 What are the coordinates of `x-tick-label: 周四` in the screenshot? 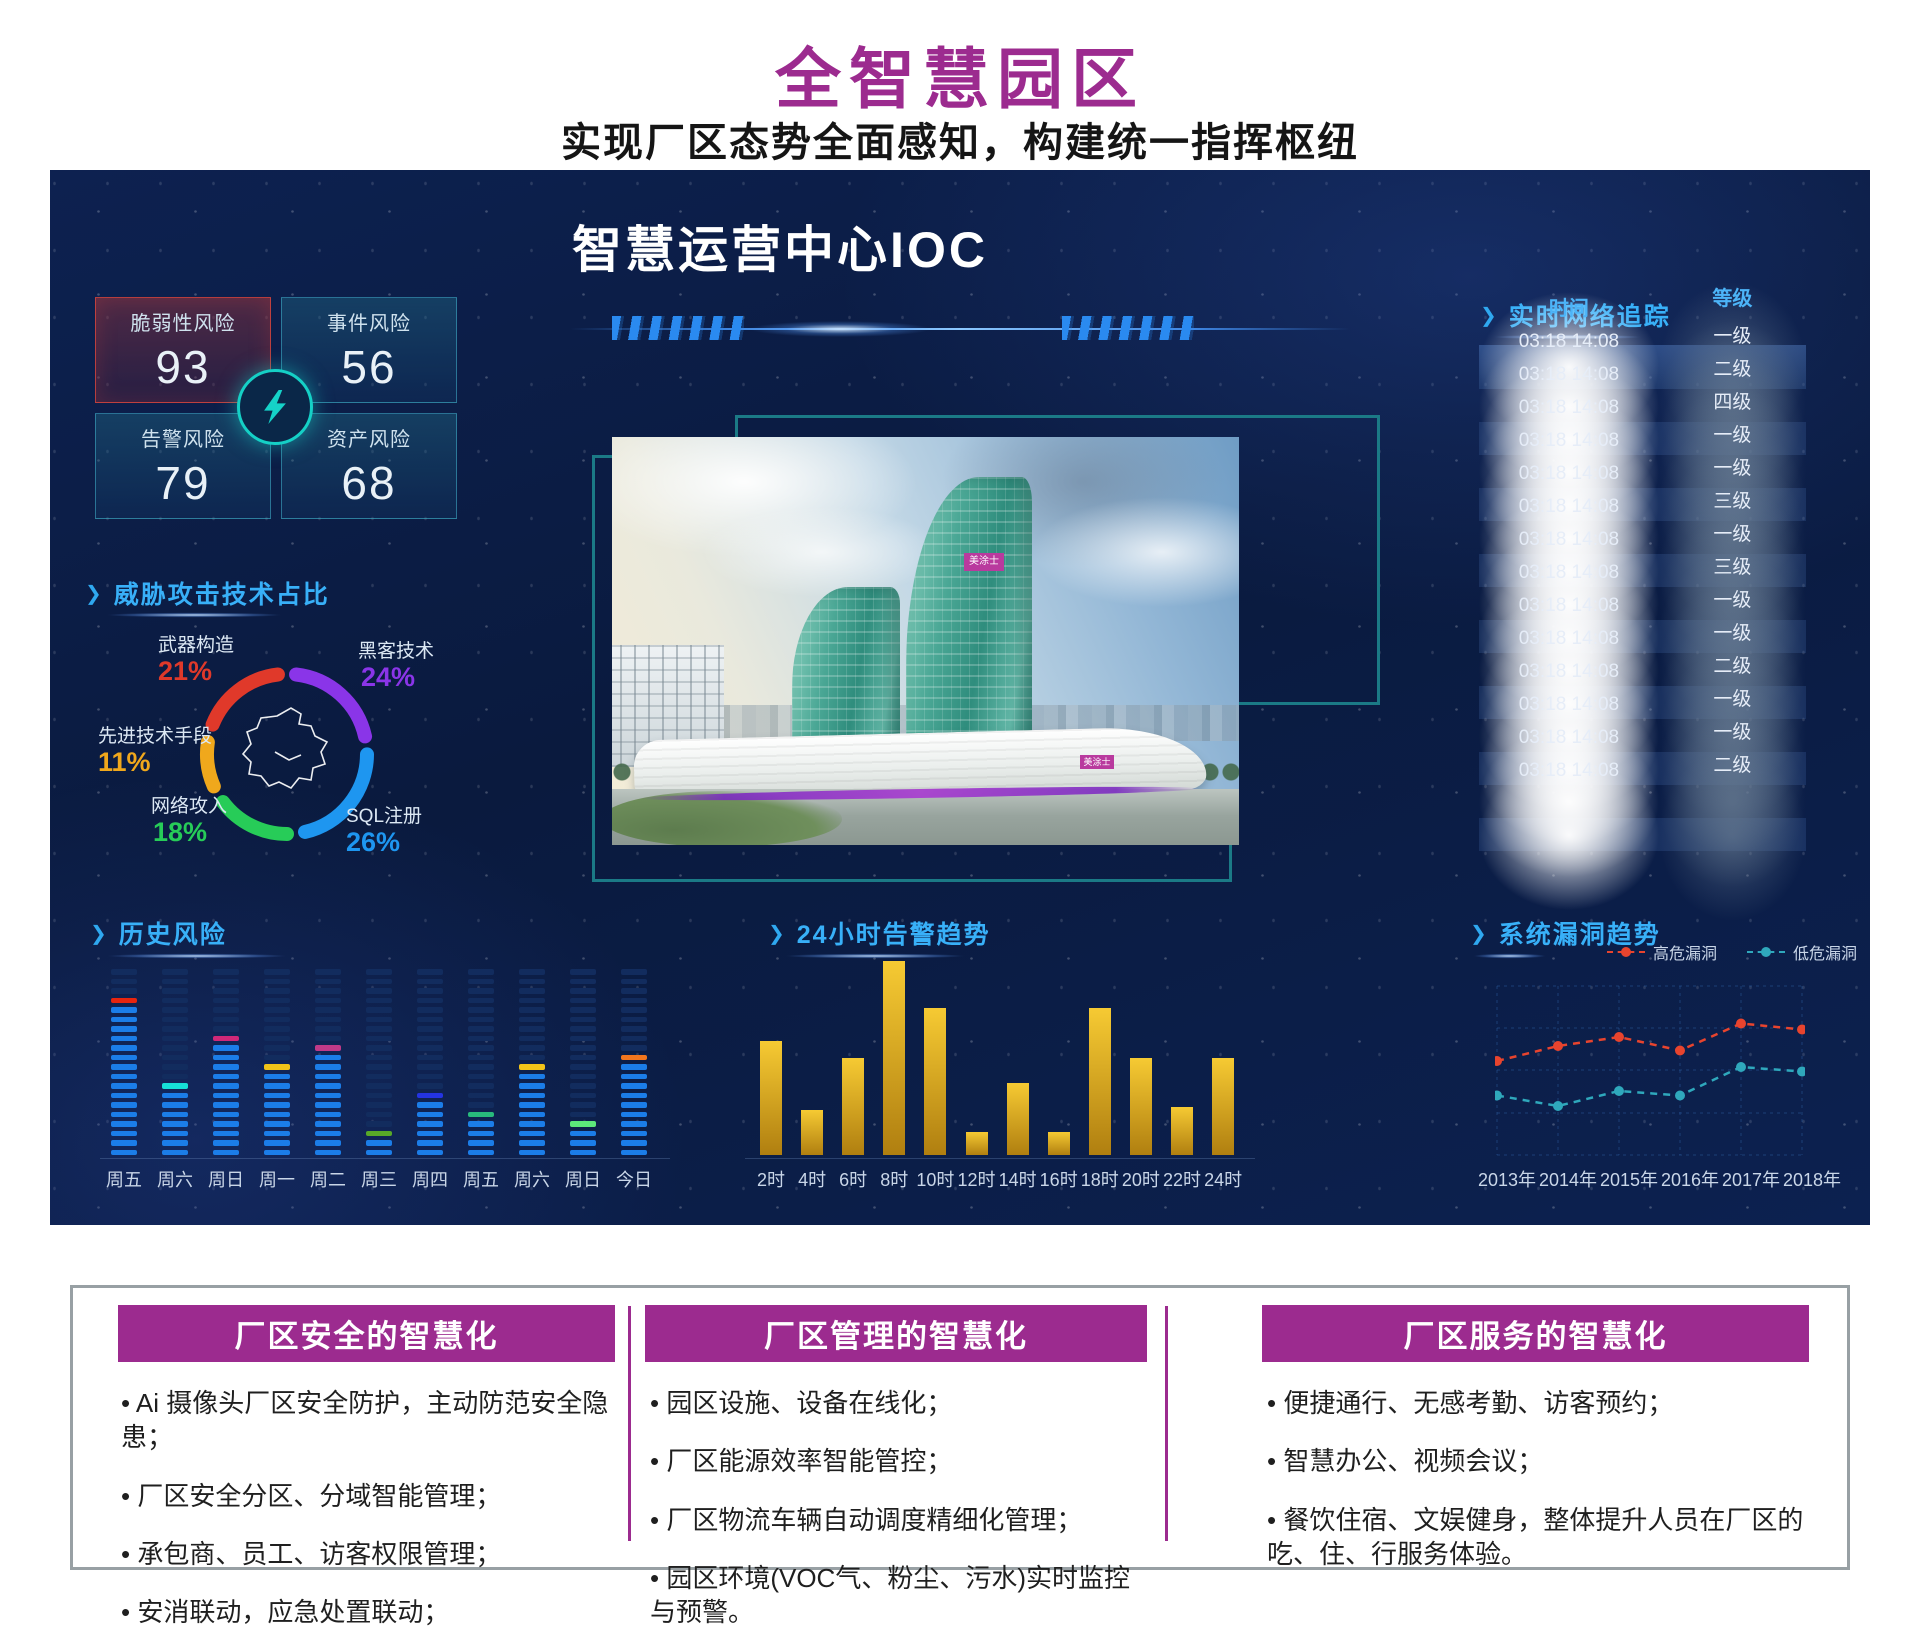 It's located at (430, 1180).